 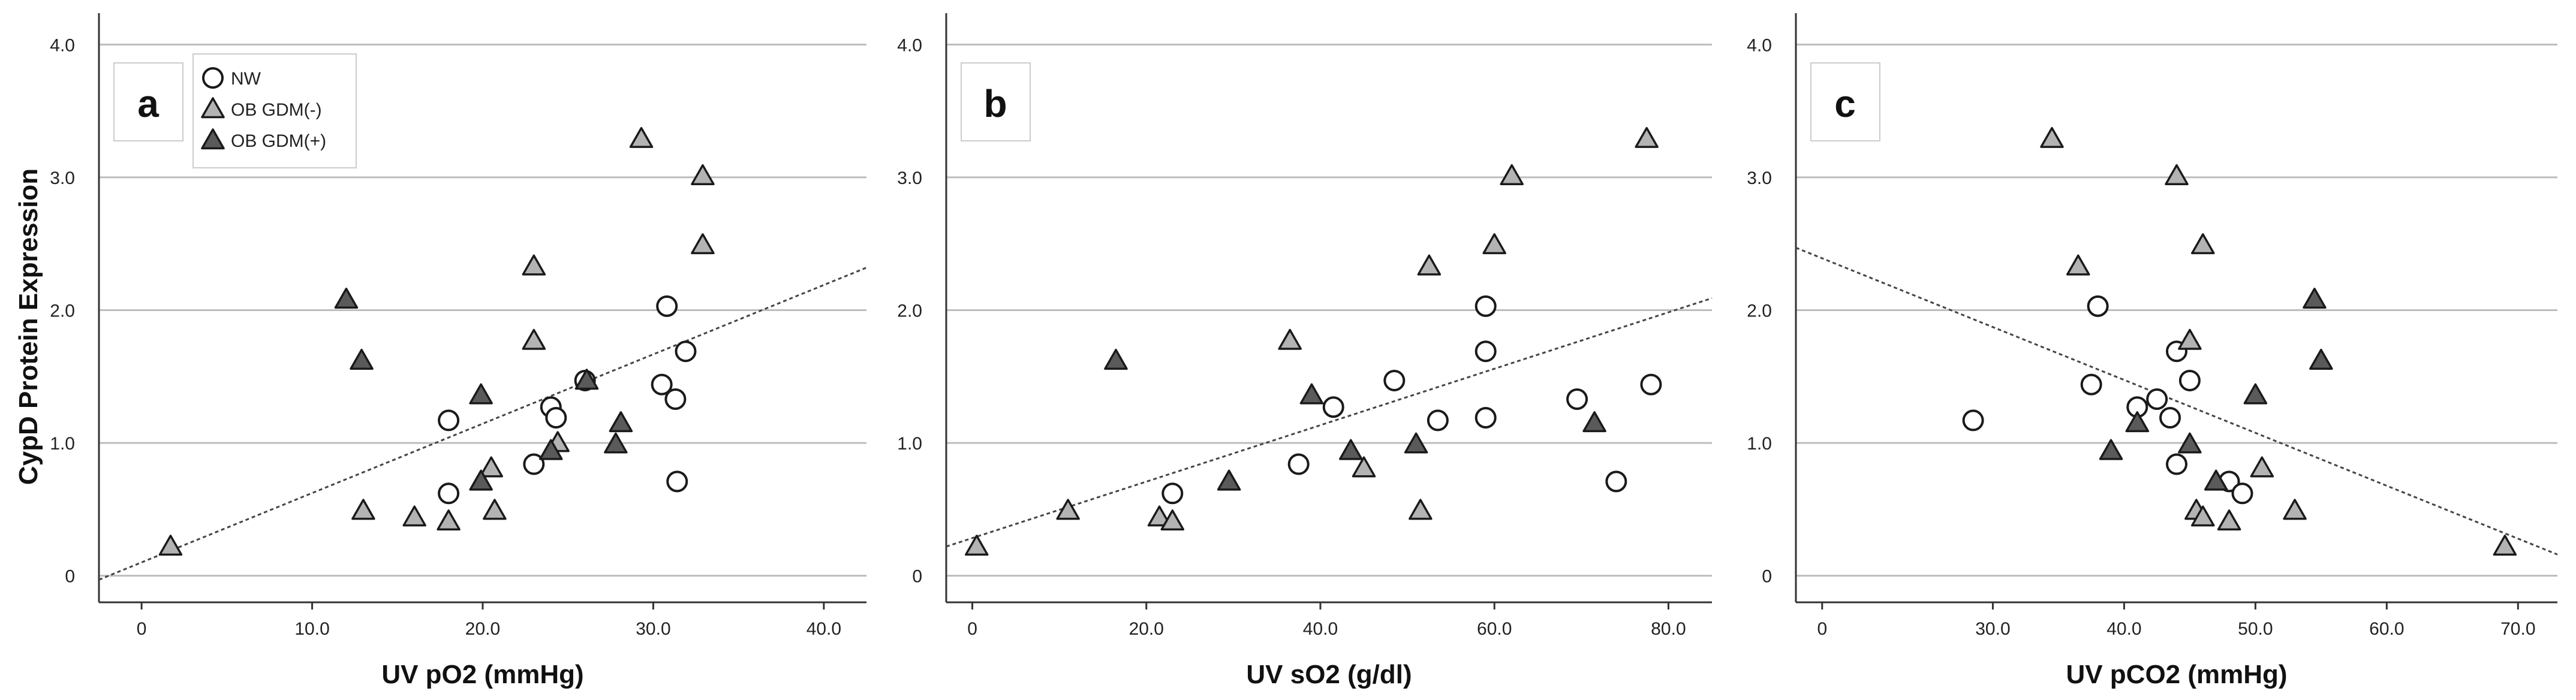 I want to click on panel-label: b, so click(x=995, y=103).